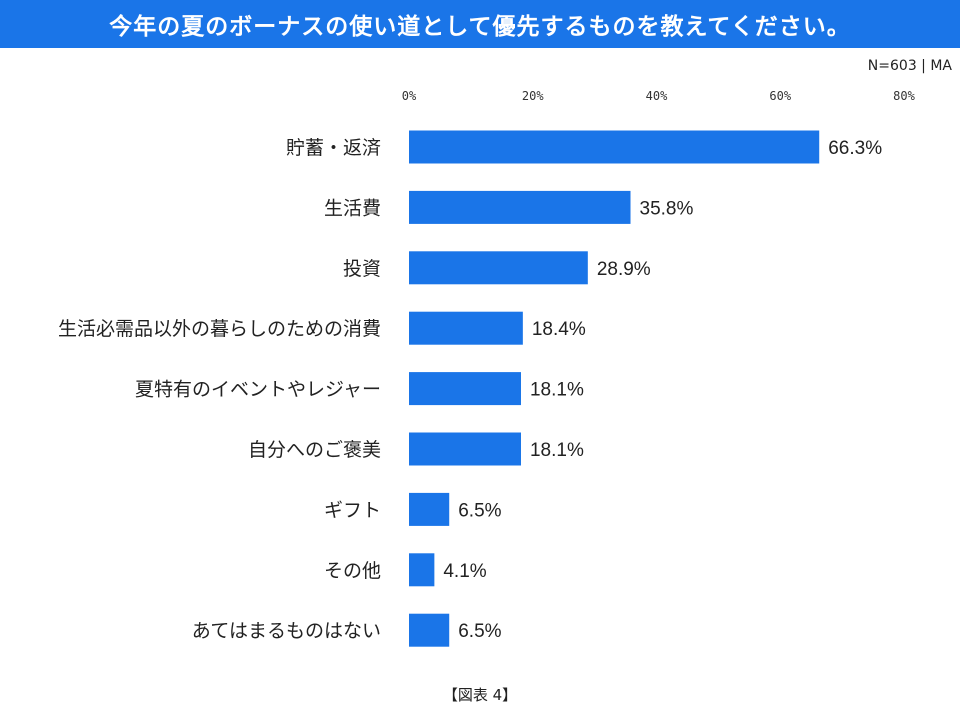 This screenshot has height=720, width=960. I want to click on category-label: 投資, so click(362, 269).